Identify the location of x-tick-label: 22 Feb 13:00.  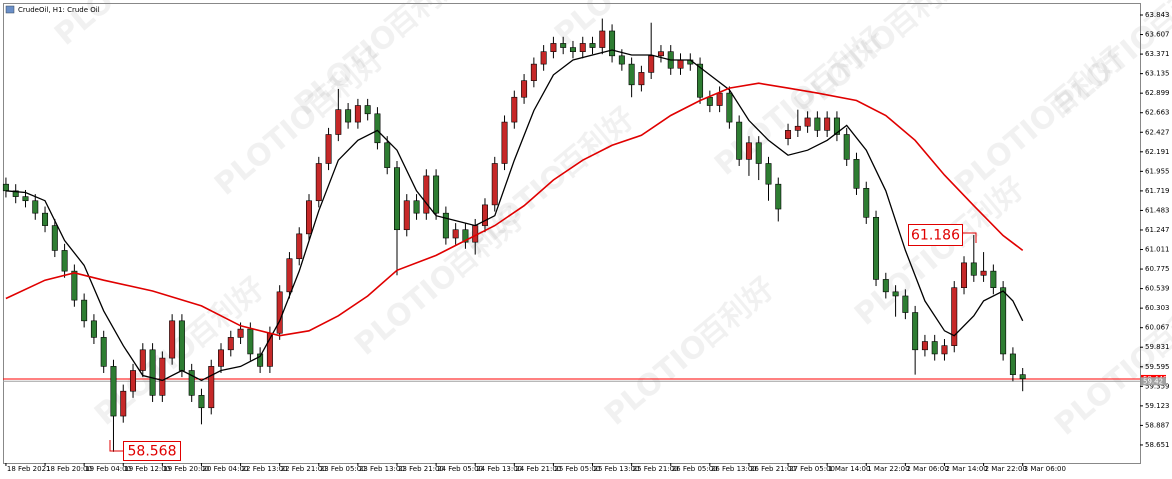
(265, 469).